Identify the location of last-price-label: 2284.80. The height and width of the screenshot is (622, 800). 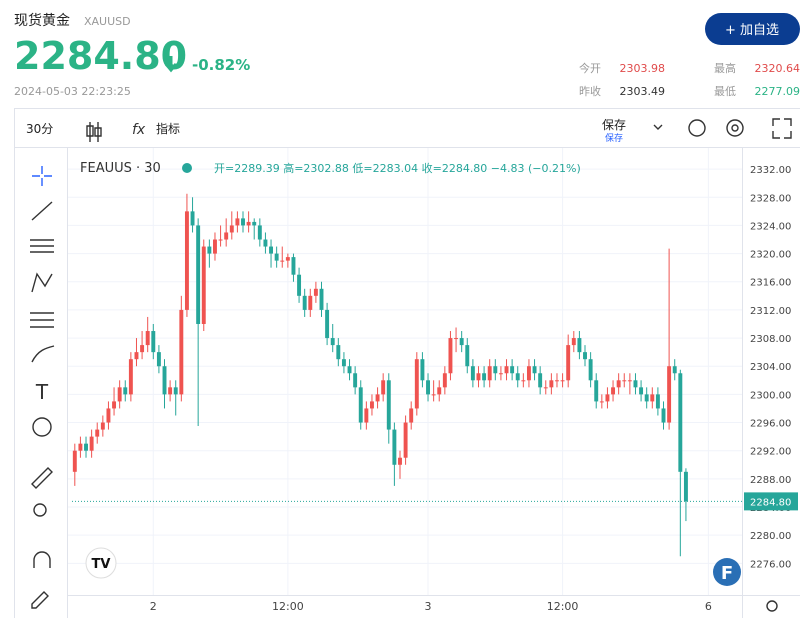
(770, 502).